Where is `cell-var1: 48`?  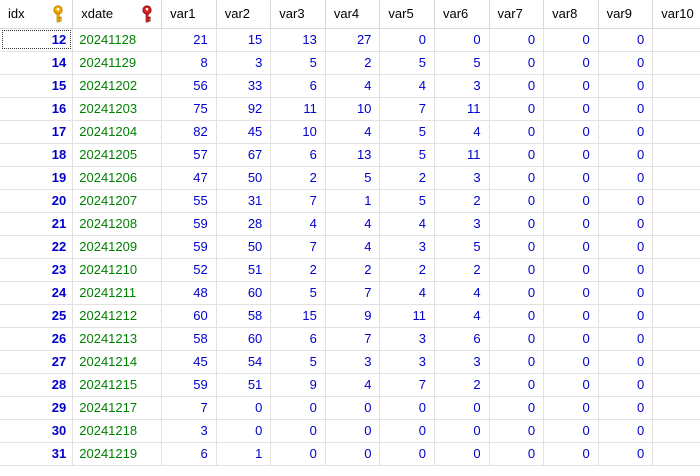
cell-var1: 48 is located at coordinates (189, 293).